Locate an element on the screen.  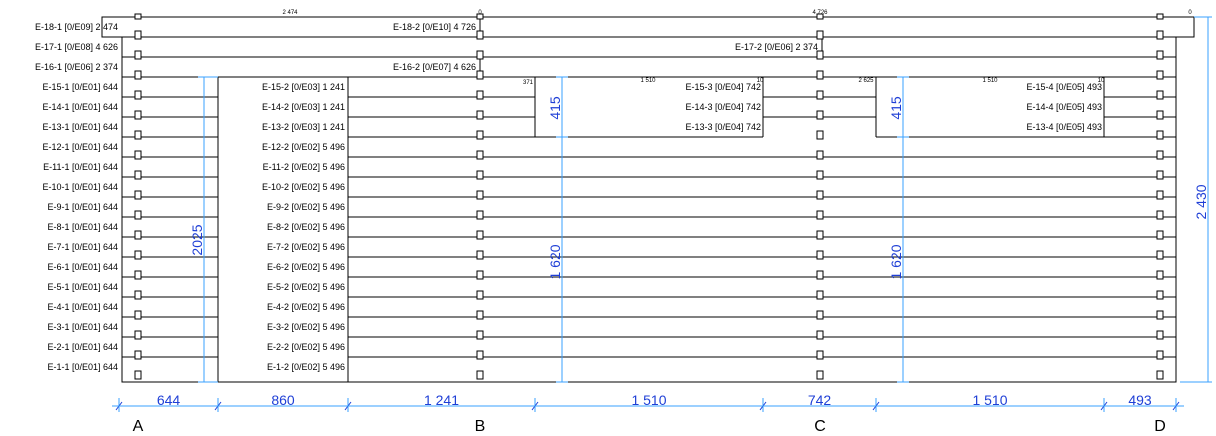
opening-small-v2: 1 510 is located at coordinates (648, 81).